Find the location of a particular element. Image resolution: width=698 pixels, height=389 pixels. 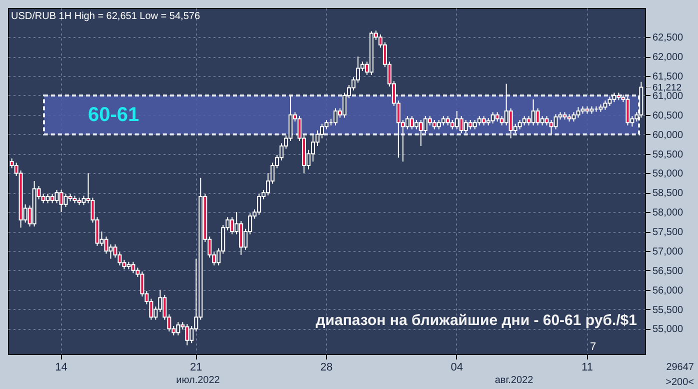

y-tick-label: 60,500 is located at coordinates (668, 116).